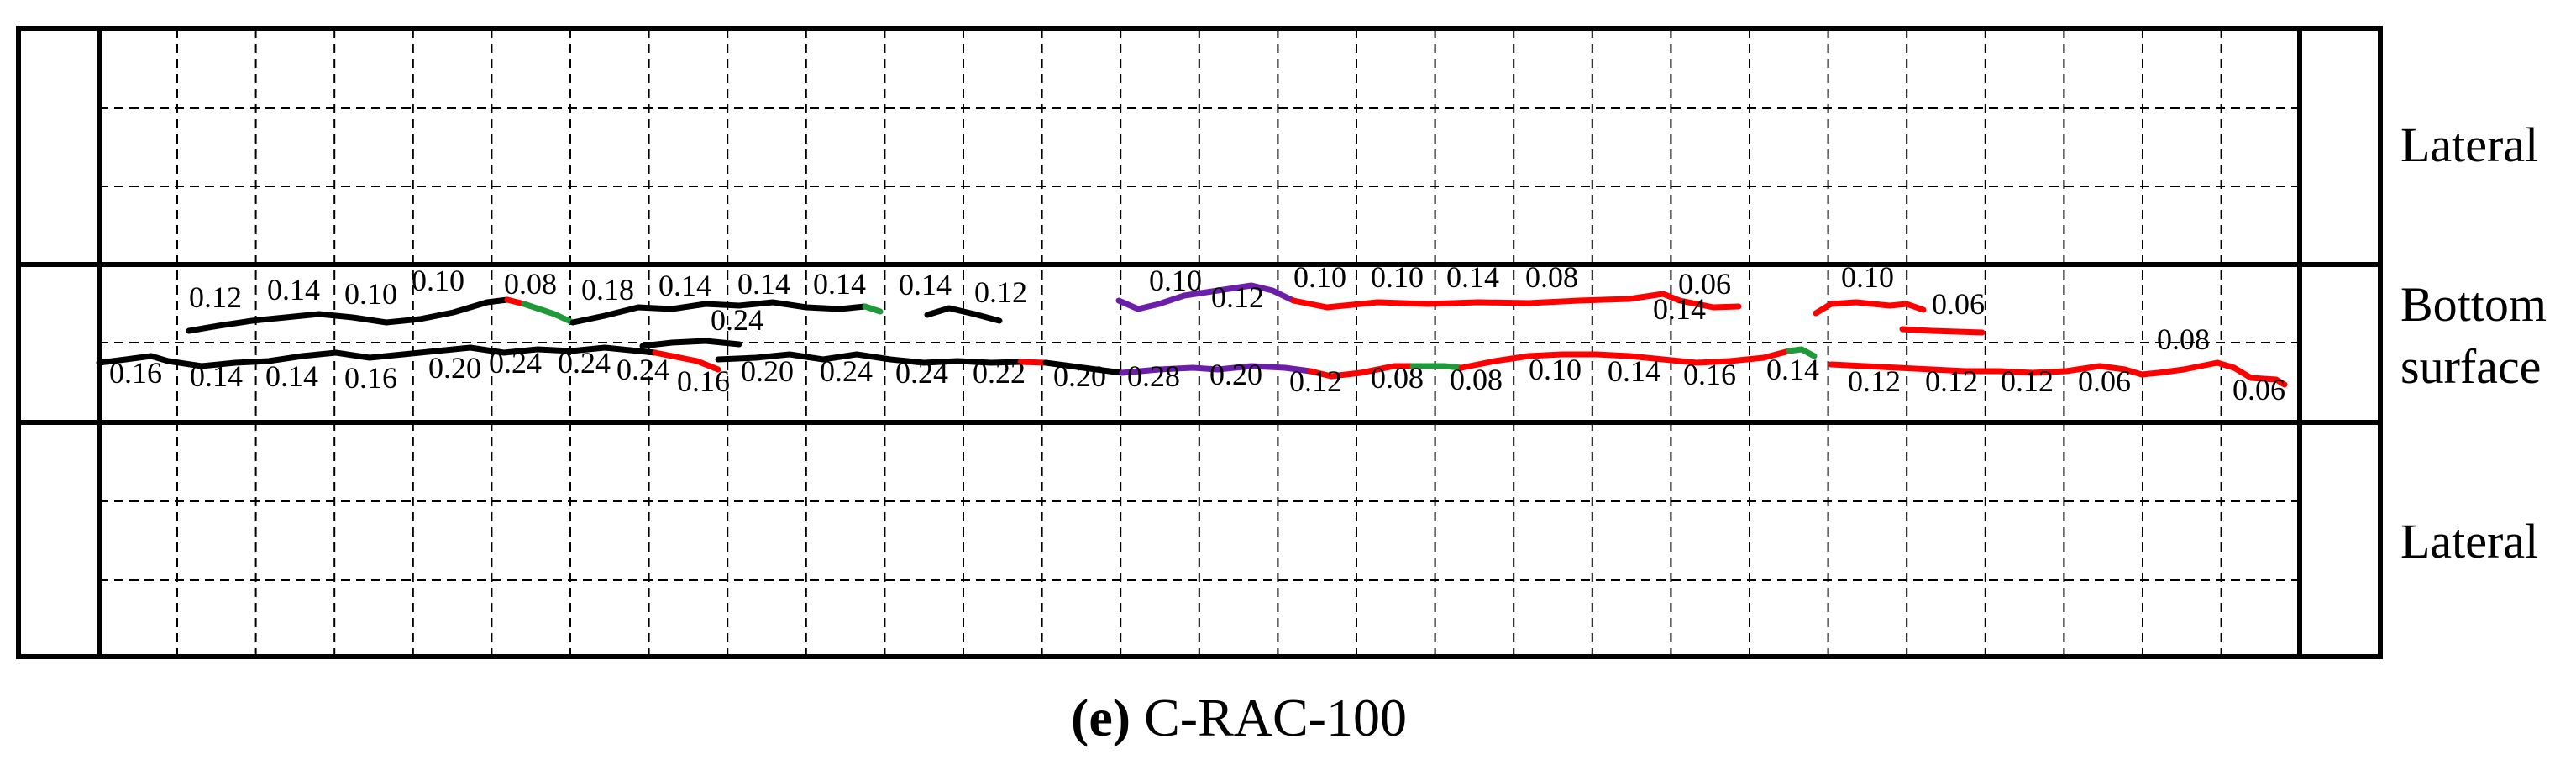 The width and height of the screenshot is (2576, 770). What do you see at coordinates (2473, 304) in the screenshot?
I see `bottom-surface-label-line1: Bottom` at bounding box center [2473, 304].